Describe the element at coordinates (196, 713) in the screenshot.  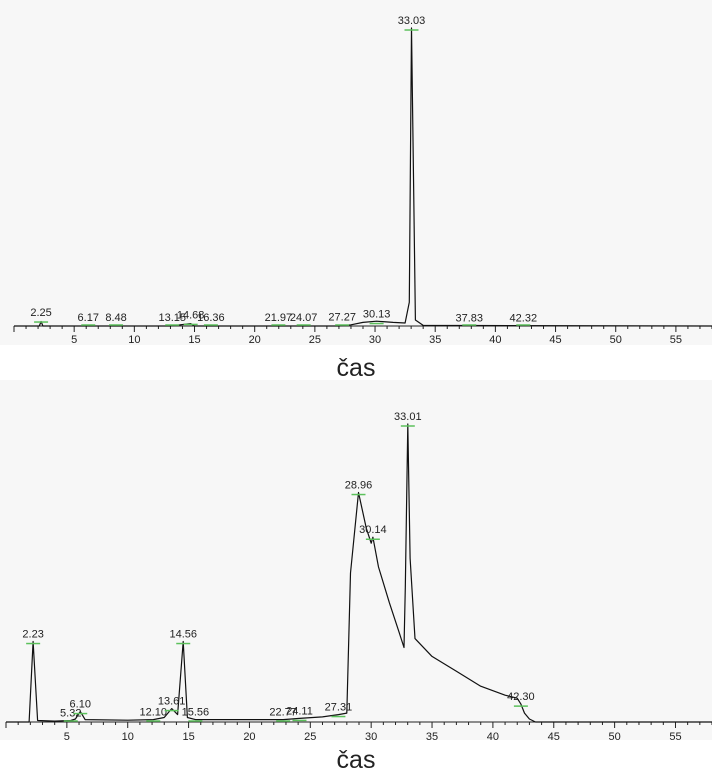
I see `peak-label: 15.56` at that location.